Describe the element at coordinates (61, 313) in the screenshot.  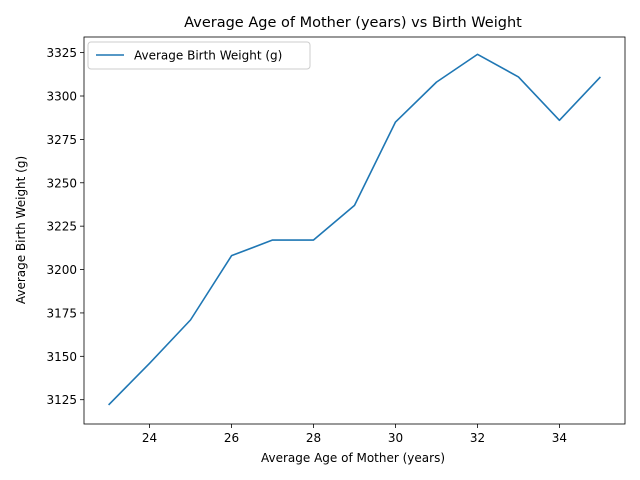
I see `y-tick-label: 3175` at that location.